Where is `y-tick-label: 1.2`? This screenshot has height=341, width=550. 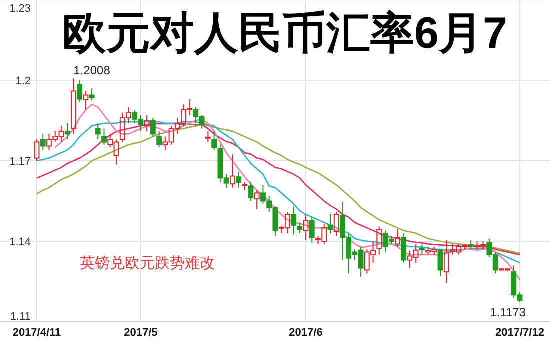 y-tick-label: 1.2 is located at coordinates (23, 82).